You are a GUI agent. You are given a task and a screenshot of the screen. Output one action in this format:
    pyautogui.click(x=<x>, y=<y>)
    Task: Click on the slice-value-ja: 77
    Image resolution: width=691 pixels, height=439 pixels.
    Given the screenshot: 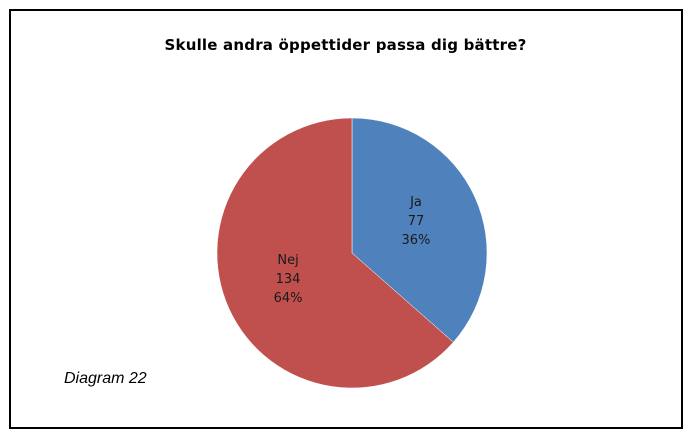 What is the action you would take?
    pyautogui.click(x=416, y=221)
    